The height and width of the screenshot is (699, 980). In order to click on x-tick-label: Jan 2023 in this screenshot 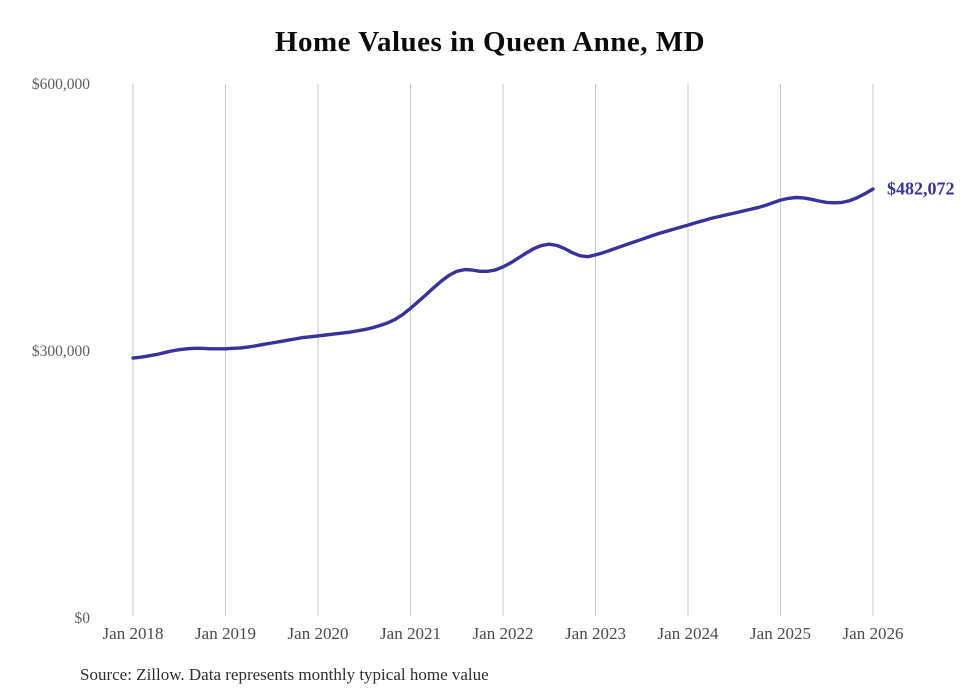, I will do `click(595, 633)`.